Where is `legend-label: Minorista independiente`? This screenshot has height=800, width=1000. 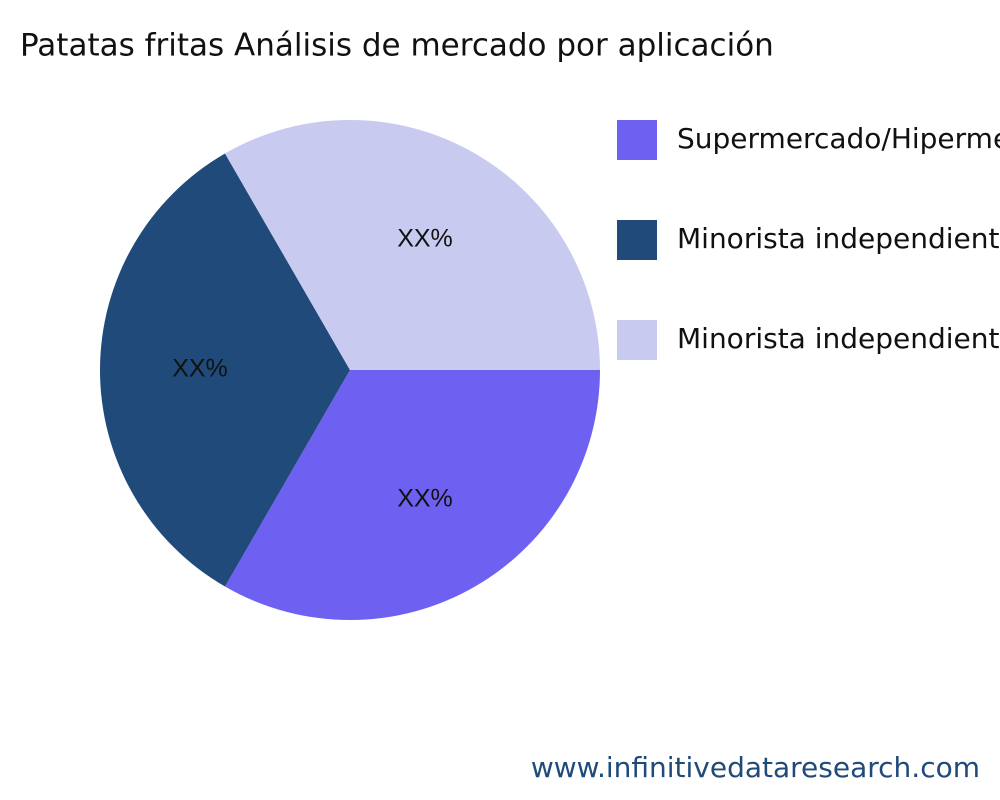
legend-label: Minorista independiente is located at coordinates (838, 238).